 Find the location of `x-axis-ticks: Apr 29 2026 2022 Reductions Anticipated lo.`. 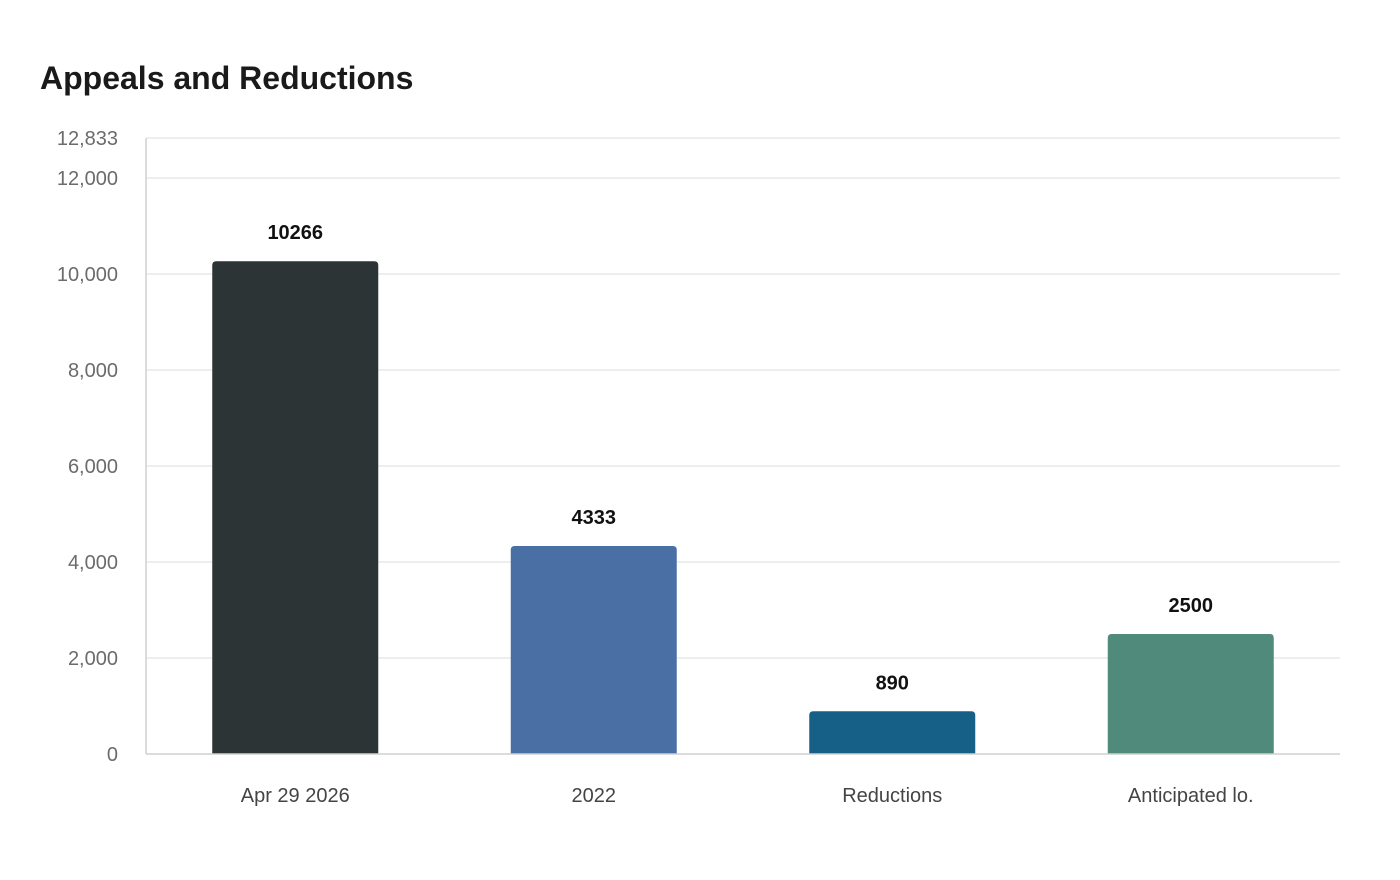

x-axis-ticks: Apr 29 2026 2022 Reductions Anticipated lo. is located at coordinates (747, 796).